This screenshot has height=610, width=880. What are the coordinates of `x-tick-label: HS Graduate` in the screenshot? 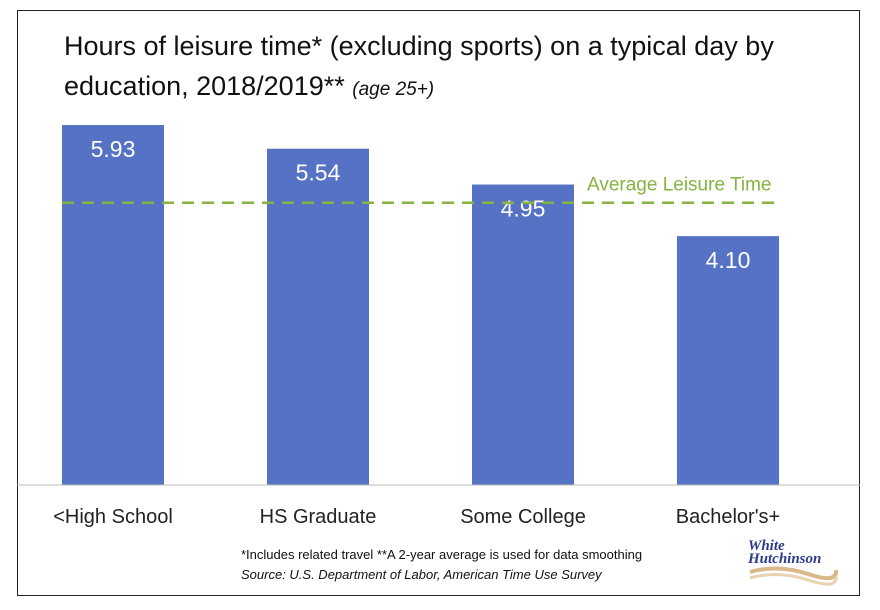 It's located at (318, 517).